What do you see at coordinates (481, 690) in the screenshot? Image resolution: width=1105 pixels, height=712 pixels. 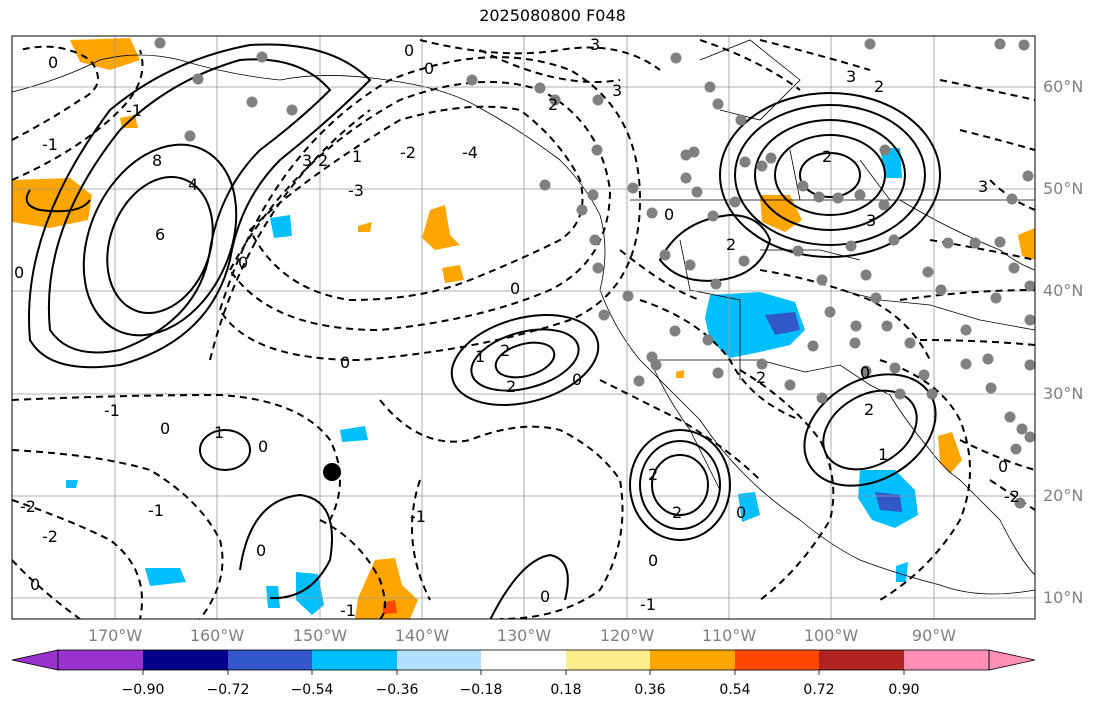 I see `colorbar-tick-label: −0.18` at bounding box center [481, 690].